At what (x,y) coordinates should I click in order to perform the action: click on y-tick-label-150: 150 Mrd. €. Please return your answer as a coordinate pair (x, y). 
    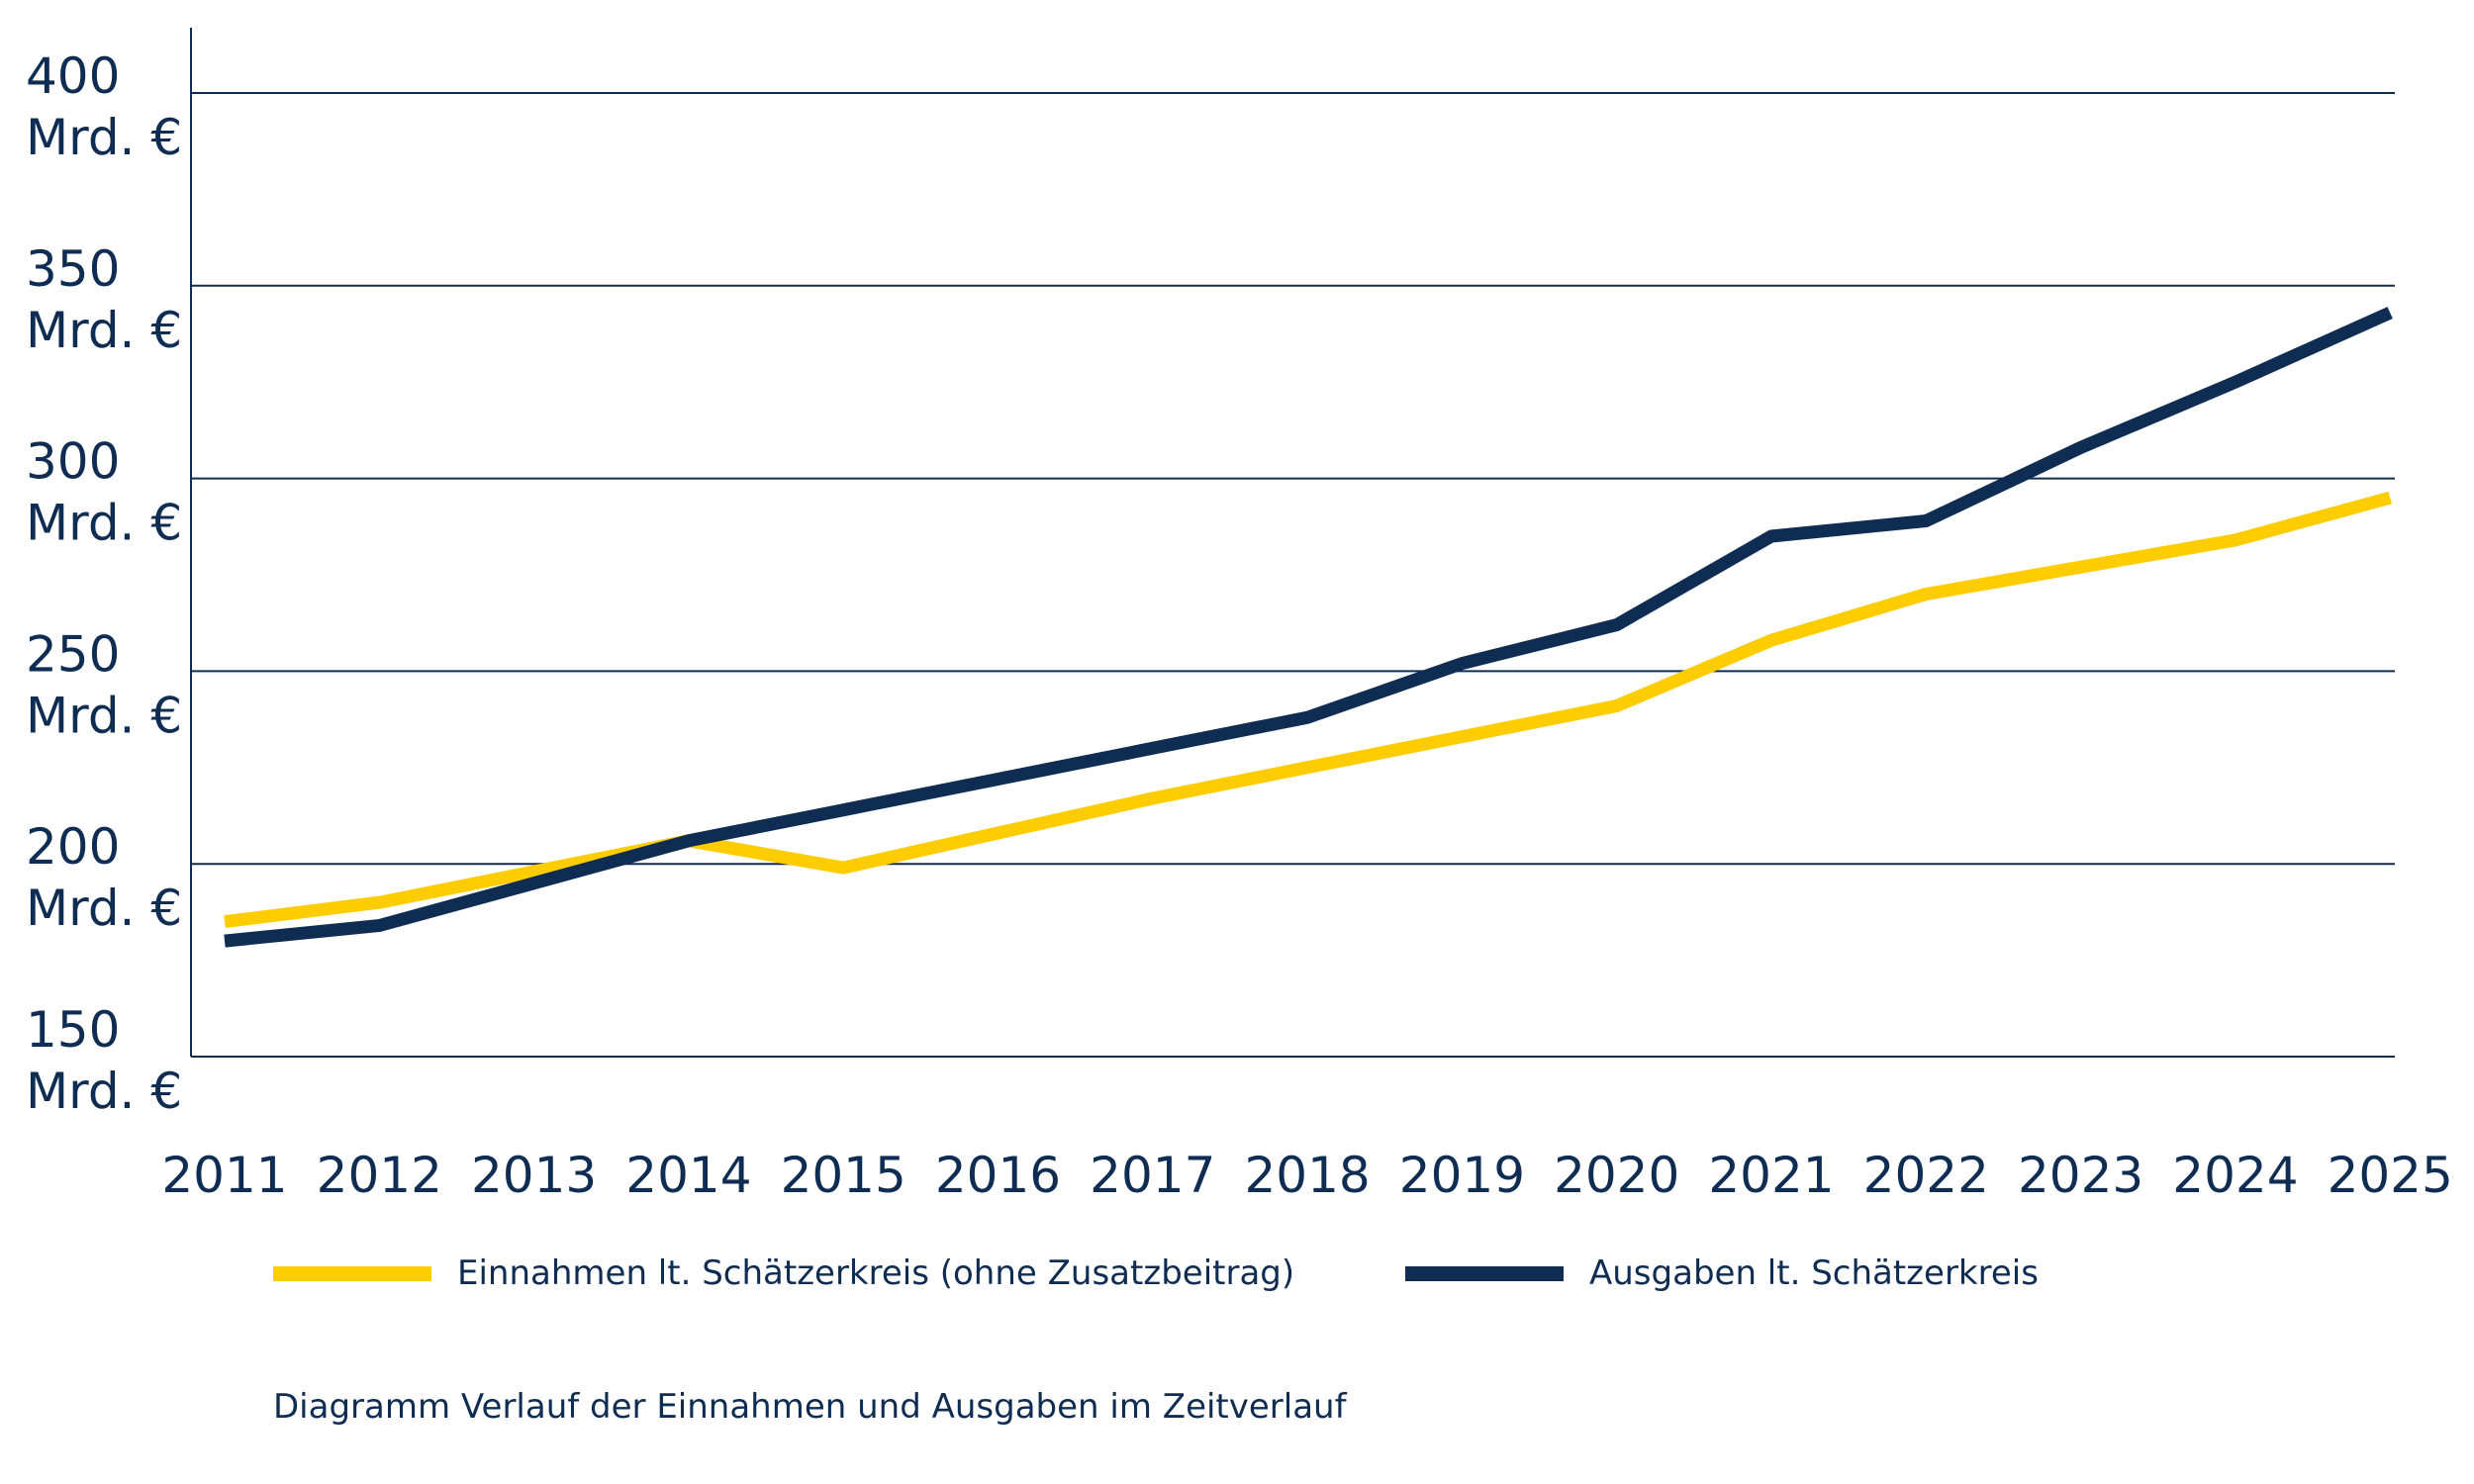
    Looking at the image, I should click on (104, 1060).